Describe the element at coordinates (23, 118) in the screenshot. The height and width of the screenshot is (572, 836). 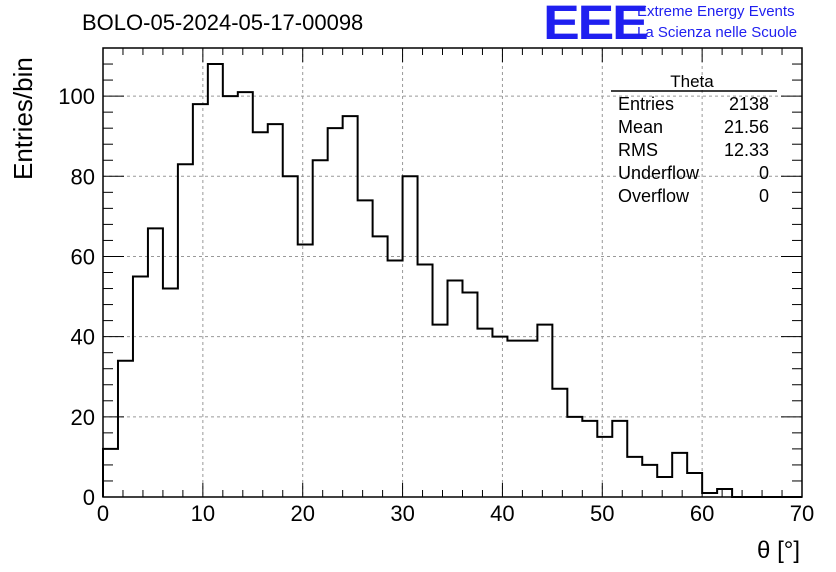
I see `y-axis-label: Entries/bin` at that location.